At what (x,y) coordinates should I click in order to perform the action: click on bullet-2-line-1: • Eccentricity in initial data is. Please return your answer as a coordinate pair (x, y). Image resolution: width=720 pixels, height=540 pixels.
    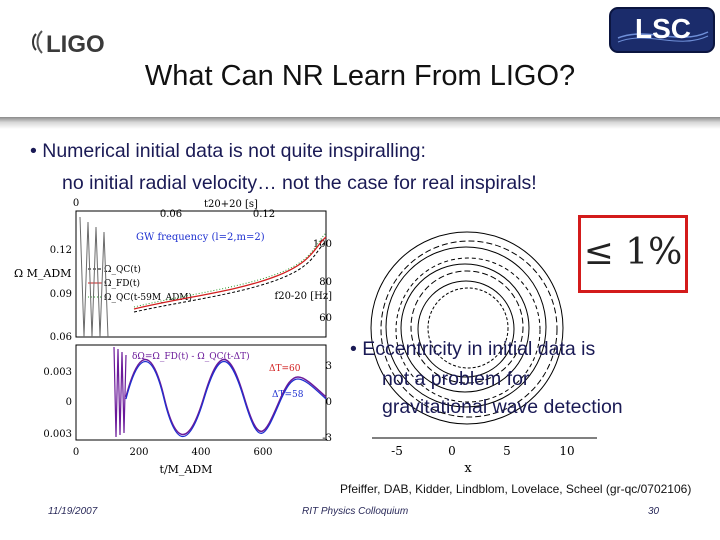
    Looking at the image, I should click on (473, 349).